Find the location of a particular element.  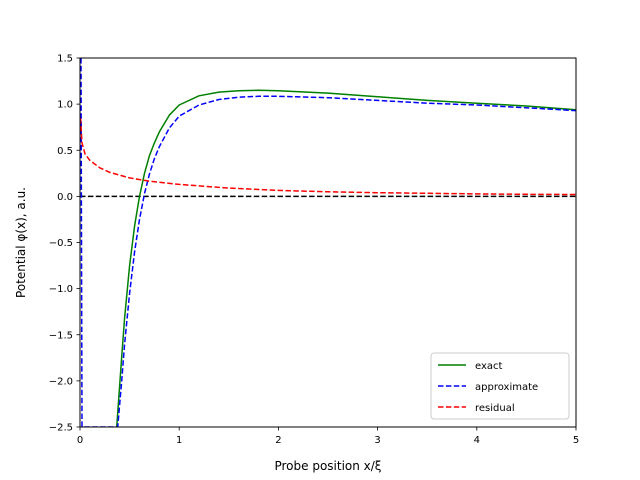

series-line-residual is located at coordinates (328, 156).